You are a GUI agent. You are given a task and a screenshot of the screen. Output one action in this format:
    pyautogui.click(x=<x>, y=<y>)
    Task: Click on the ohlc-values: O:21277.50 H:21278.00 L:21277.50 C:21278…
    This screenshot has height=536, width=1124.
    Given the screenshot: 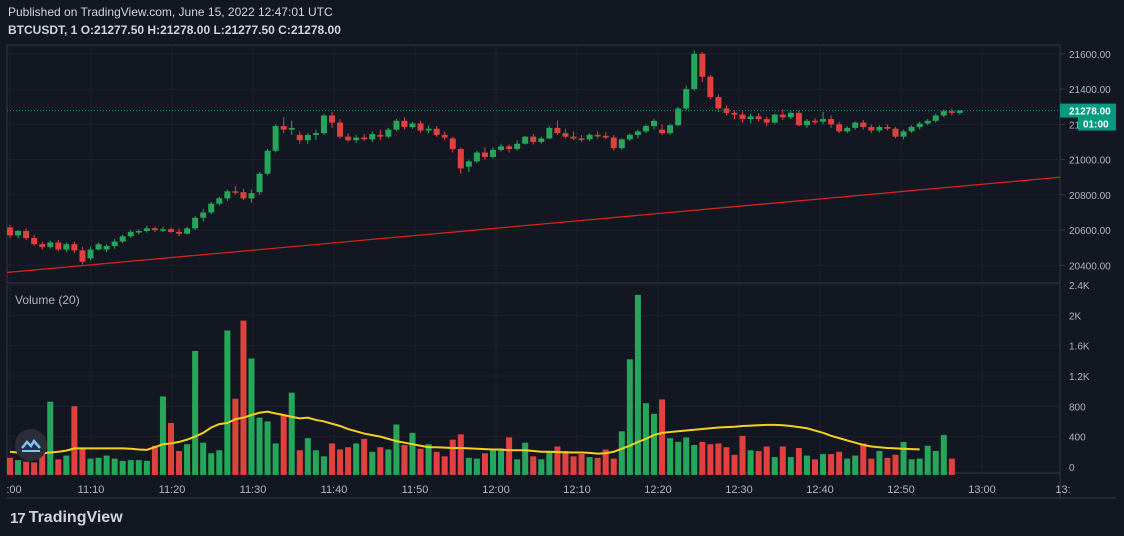 What is the action you would take?
    pyautogui.click(x=210, y=30)
    